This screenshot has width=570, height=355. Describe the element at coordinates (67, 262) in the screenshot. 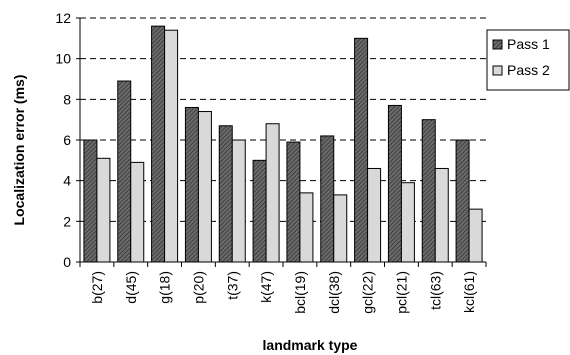

I see `y-tick-label: 0` at that location.